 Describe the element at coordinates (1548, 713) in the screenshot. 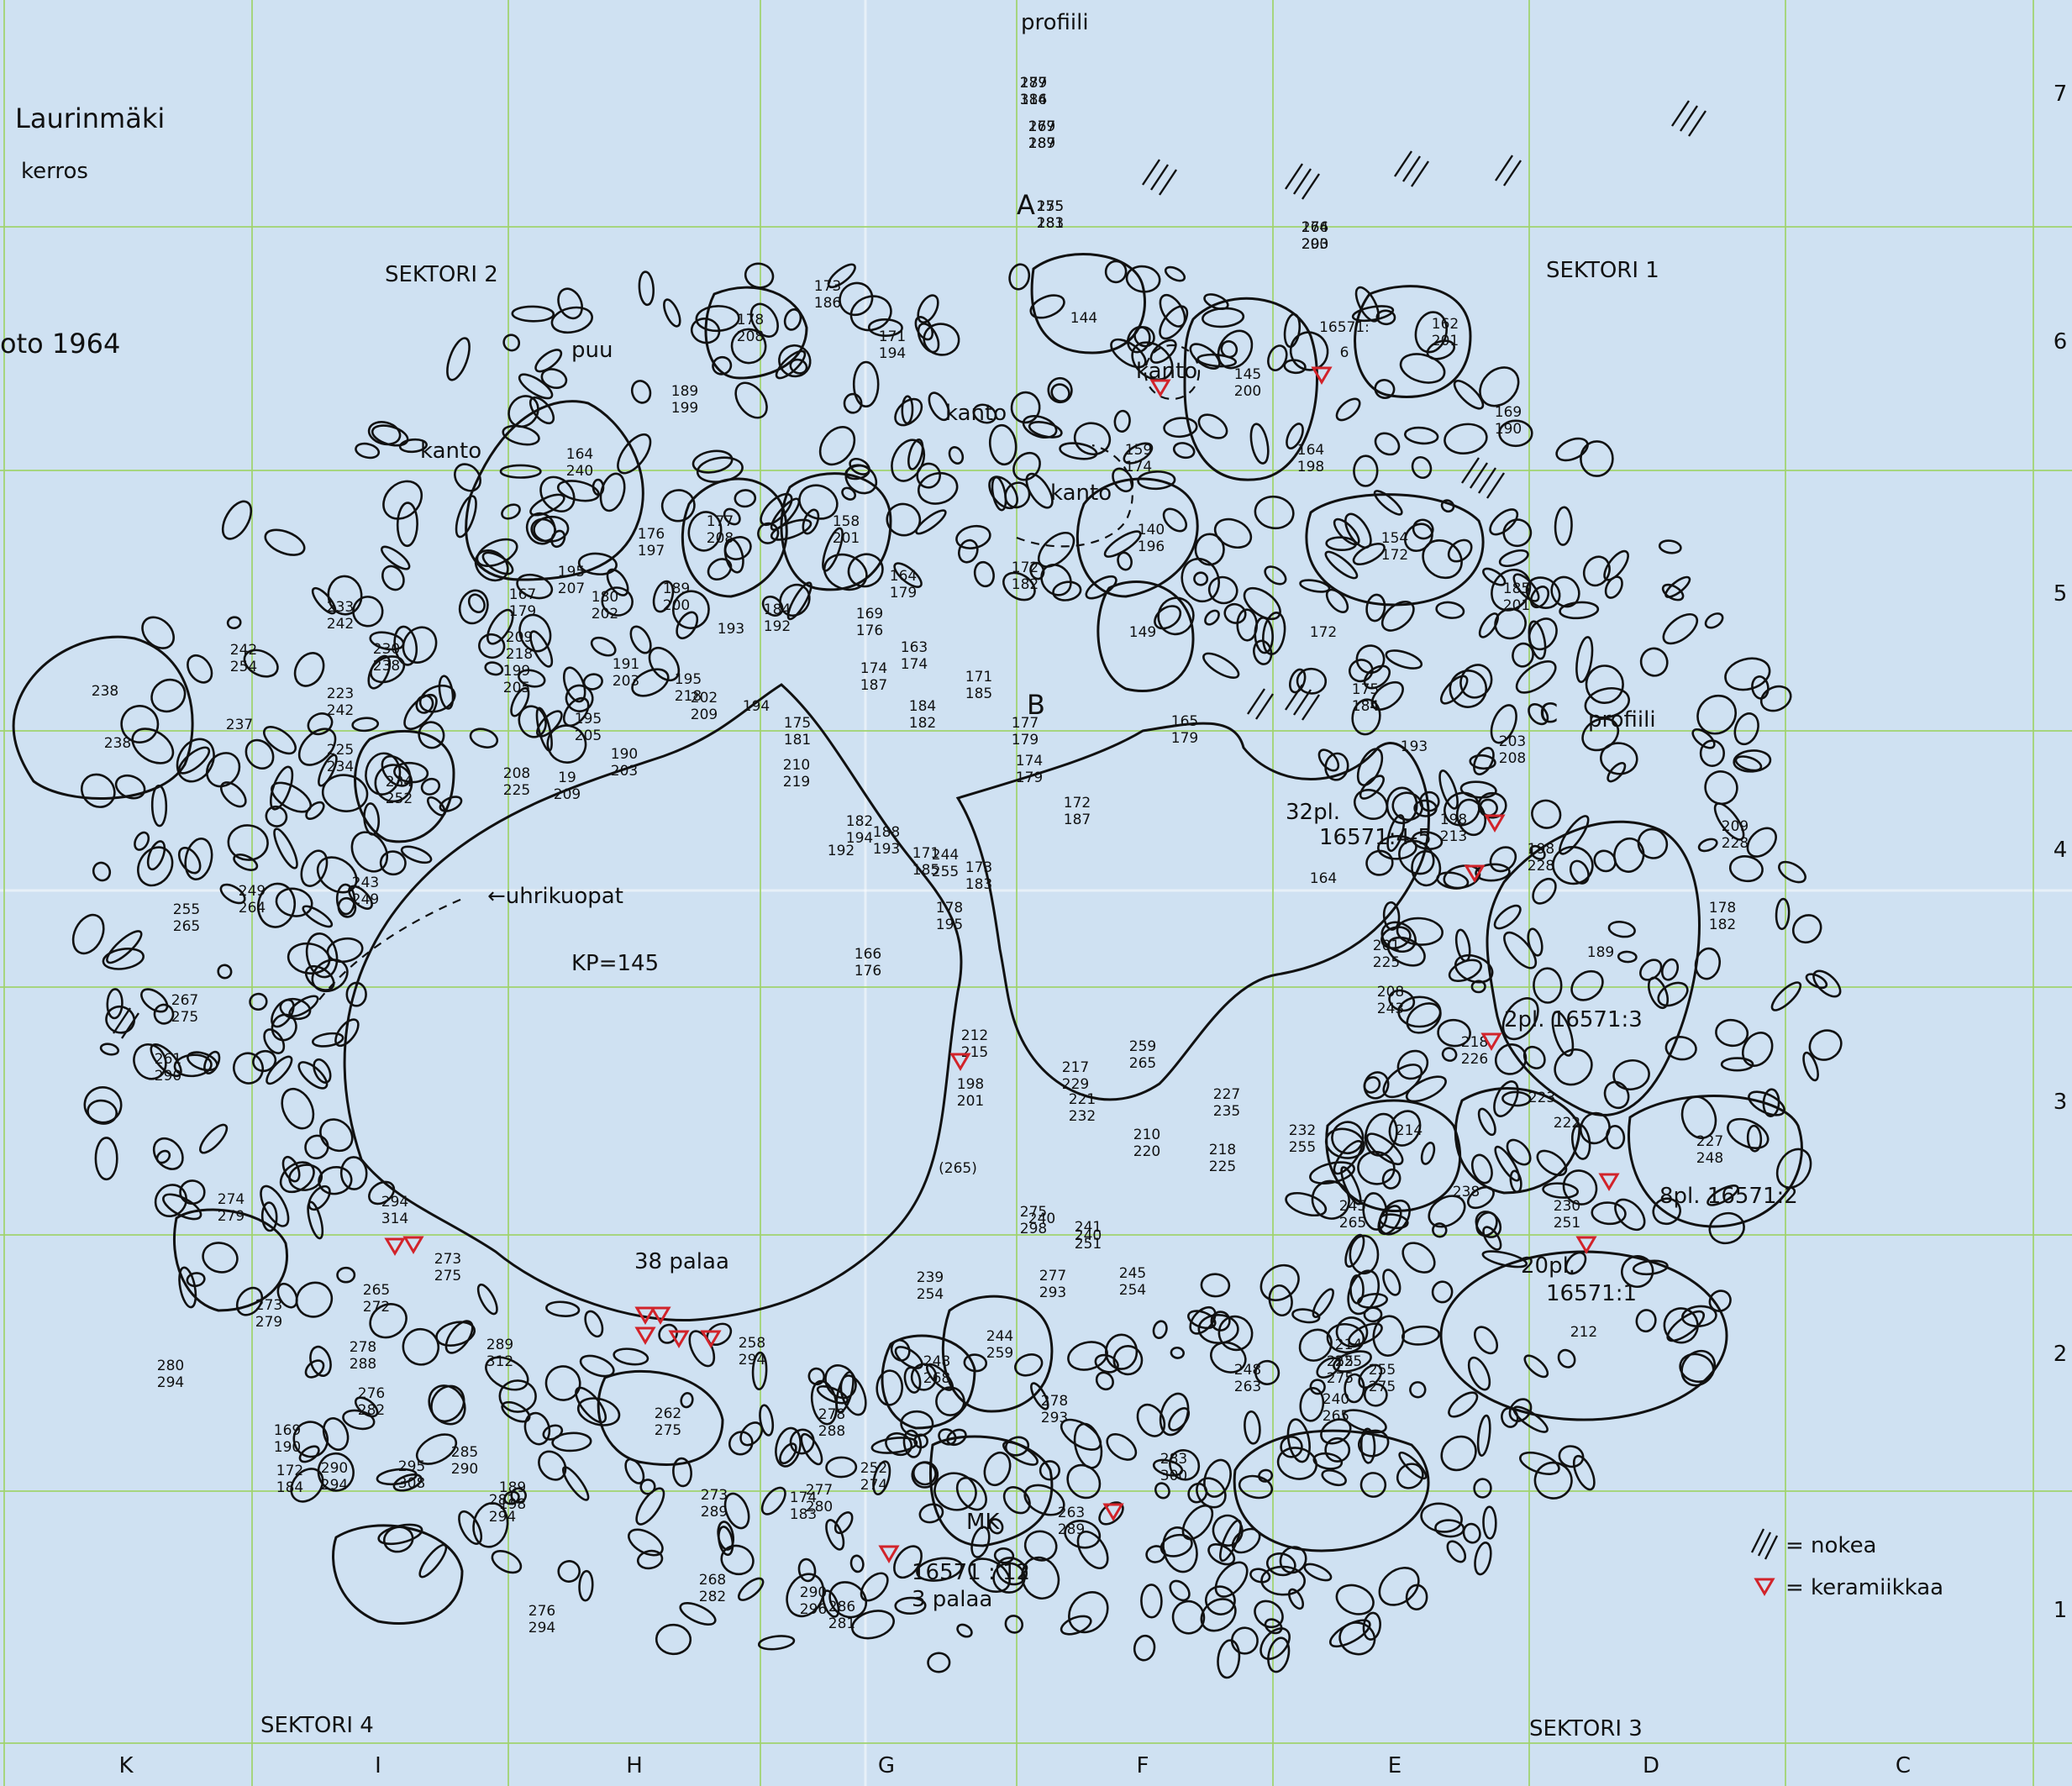

I see `point-c: C` at that location.